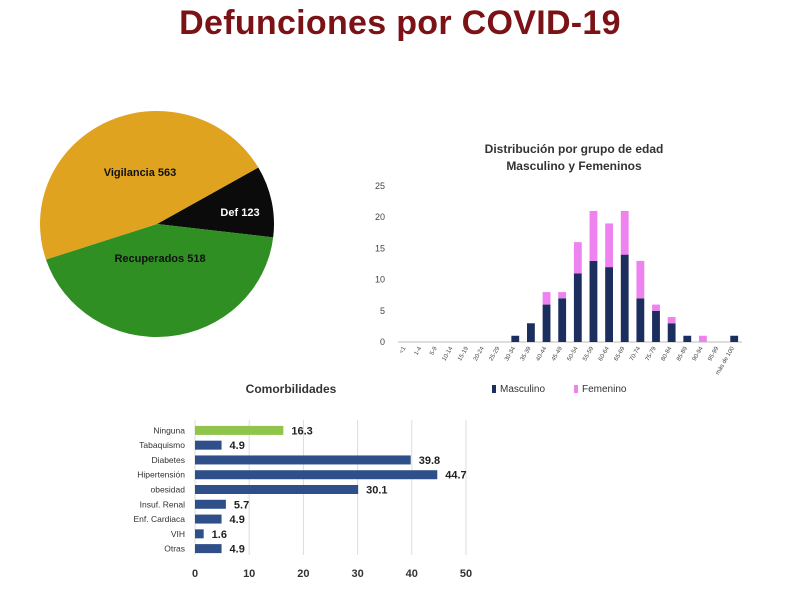 This screenshot has height=600, width=800. I want to click on category-label: Ninguna, so click(169, 430).